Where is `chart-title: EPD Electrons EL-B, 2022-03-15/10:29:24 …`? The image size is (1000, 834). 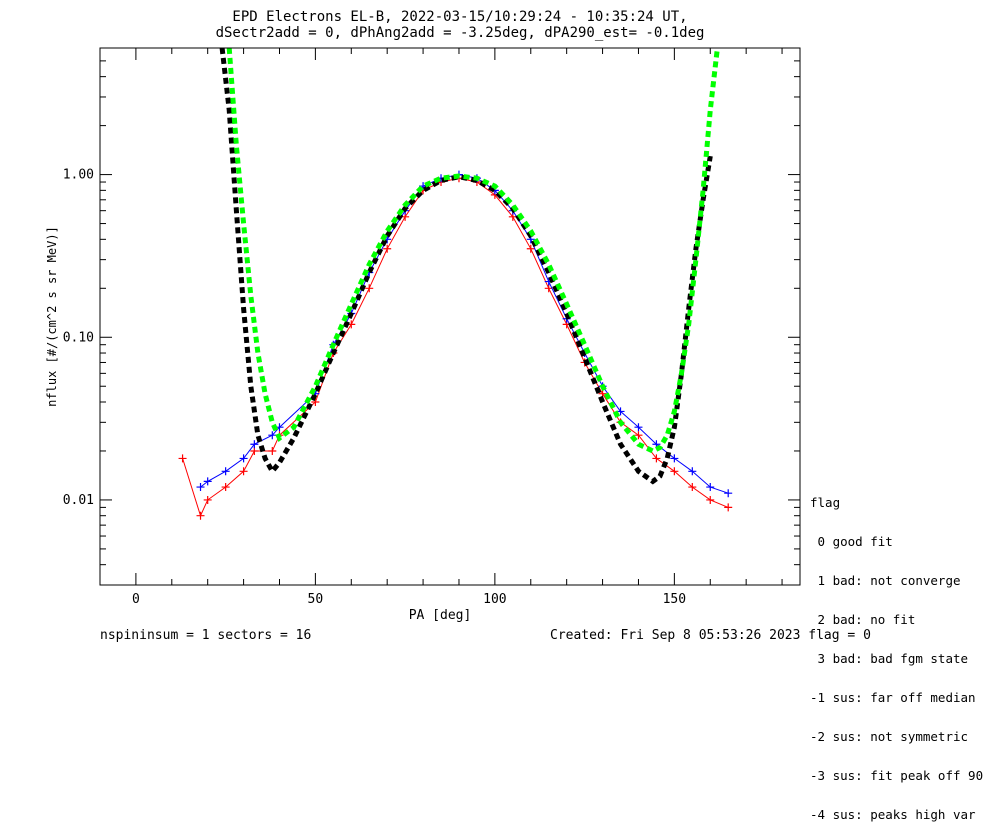 chart-title: EPD Electrons EL-B, 2022-03-15/10:29:24 … is located at coordinates (460, 17).